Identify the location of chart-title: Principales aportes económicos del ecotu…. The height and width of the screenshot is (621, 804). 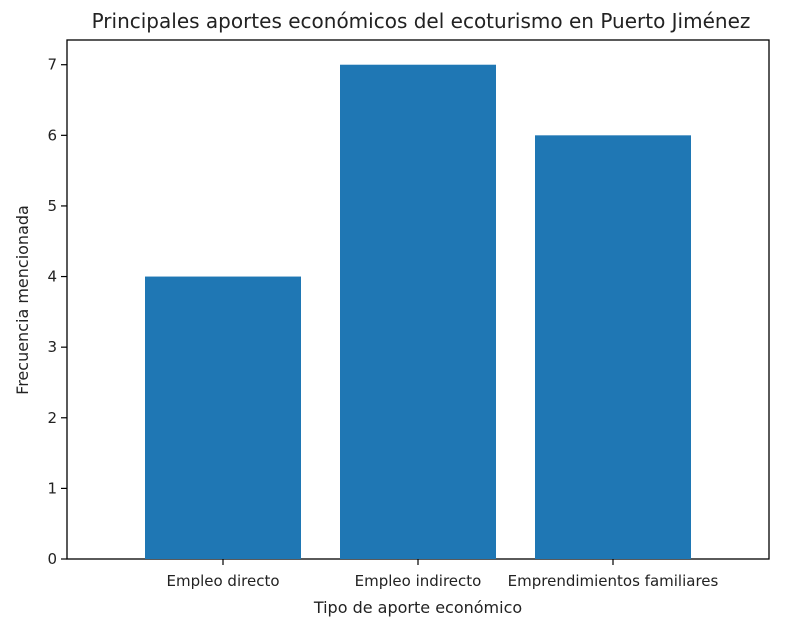
(421, 21).